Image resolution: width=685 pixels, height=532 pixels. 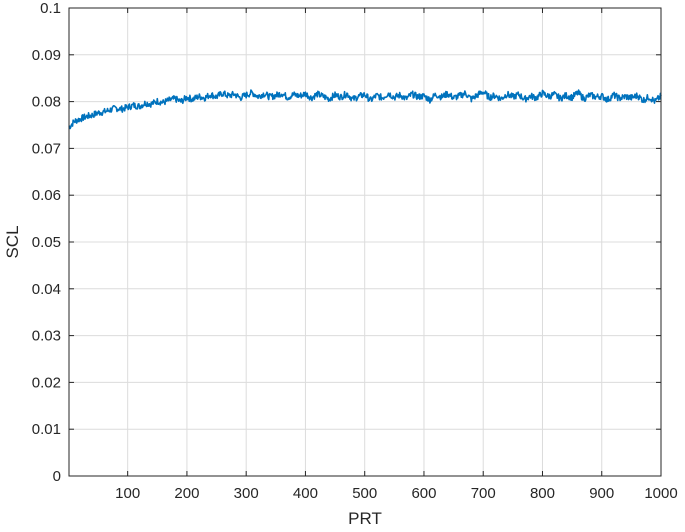 I want to click on series-layer, so click(x=365, y=109).